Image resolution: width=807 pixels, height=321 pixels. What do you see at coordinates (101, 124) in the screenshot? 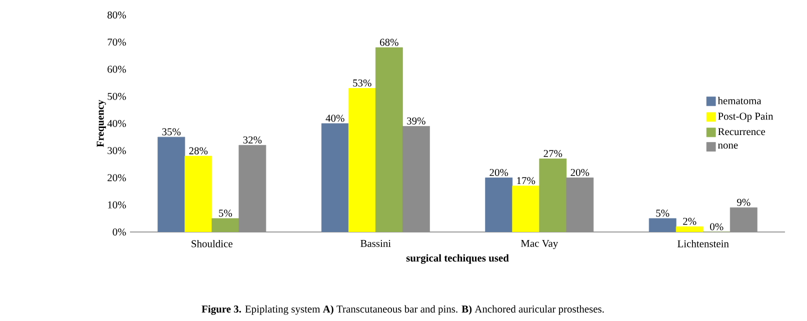
I see `y-axis-title: Frequency` at bounding box center [101, 124].